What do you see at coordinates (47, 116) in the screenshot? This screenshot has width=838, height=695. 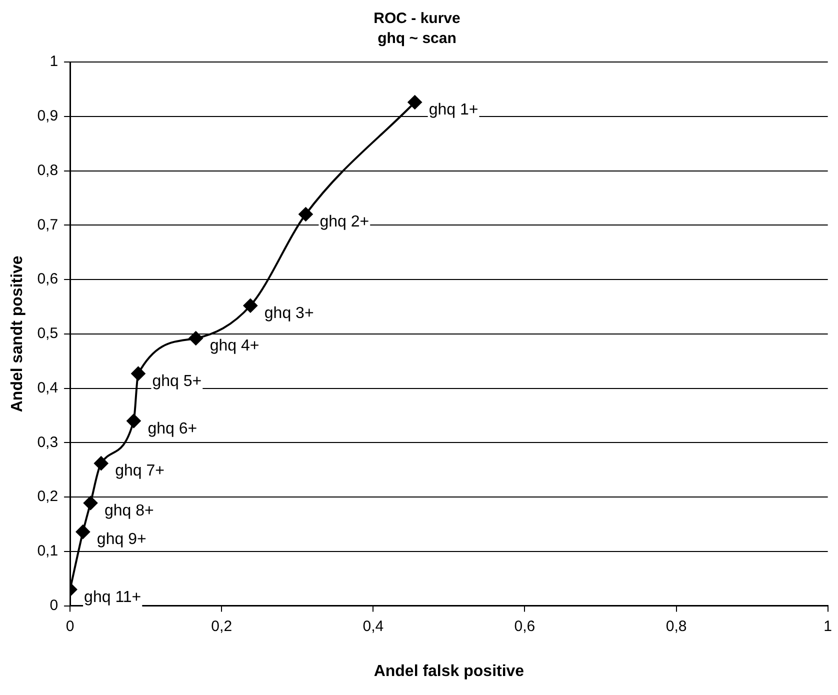 I see `y-tick-label: 0,9` at bounding box center [47, 116].